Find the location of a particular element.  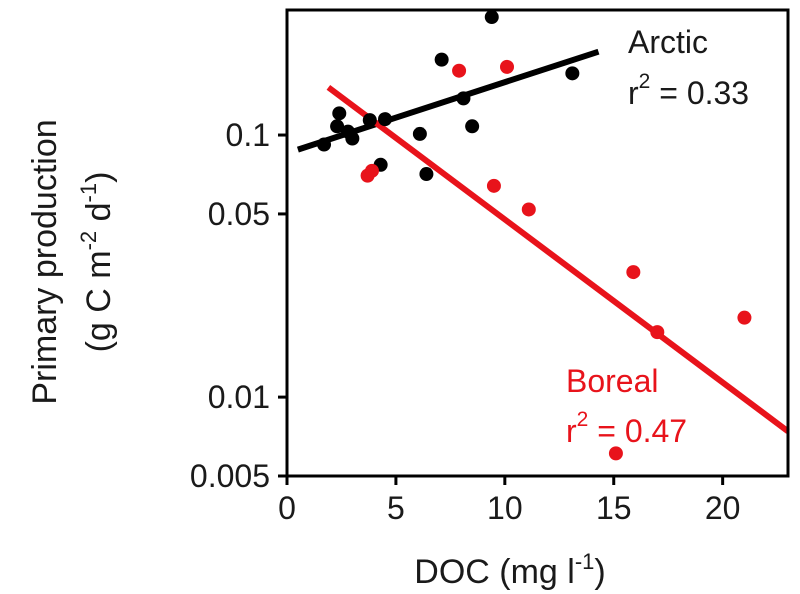

x-tick-label: 10 is located at coordinates (505, 508).